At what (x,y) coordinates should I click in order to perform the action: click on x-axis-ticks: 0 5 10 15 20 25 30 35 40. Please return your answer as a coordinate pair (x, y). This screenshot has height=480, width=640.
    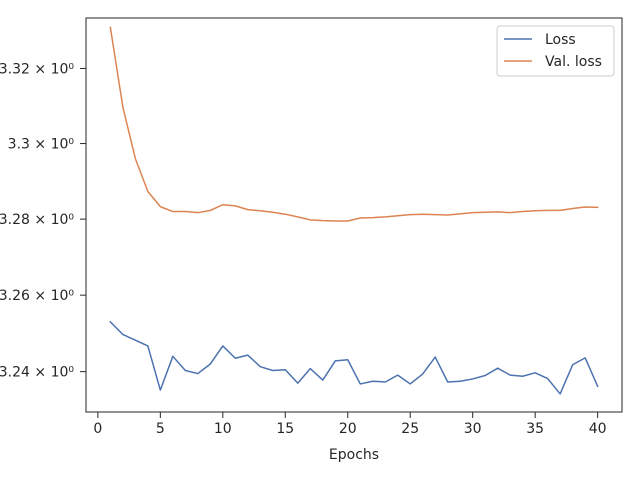
    Looking at the image, I should click on (350, 424).